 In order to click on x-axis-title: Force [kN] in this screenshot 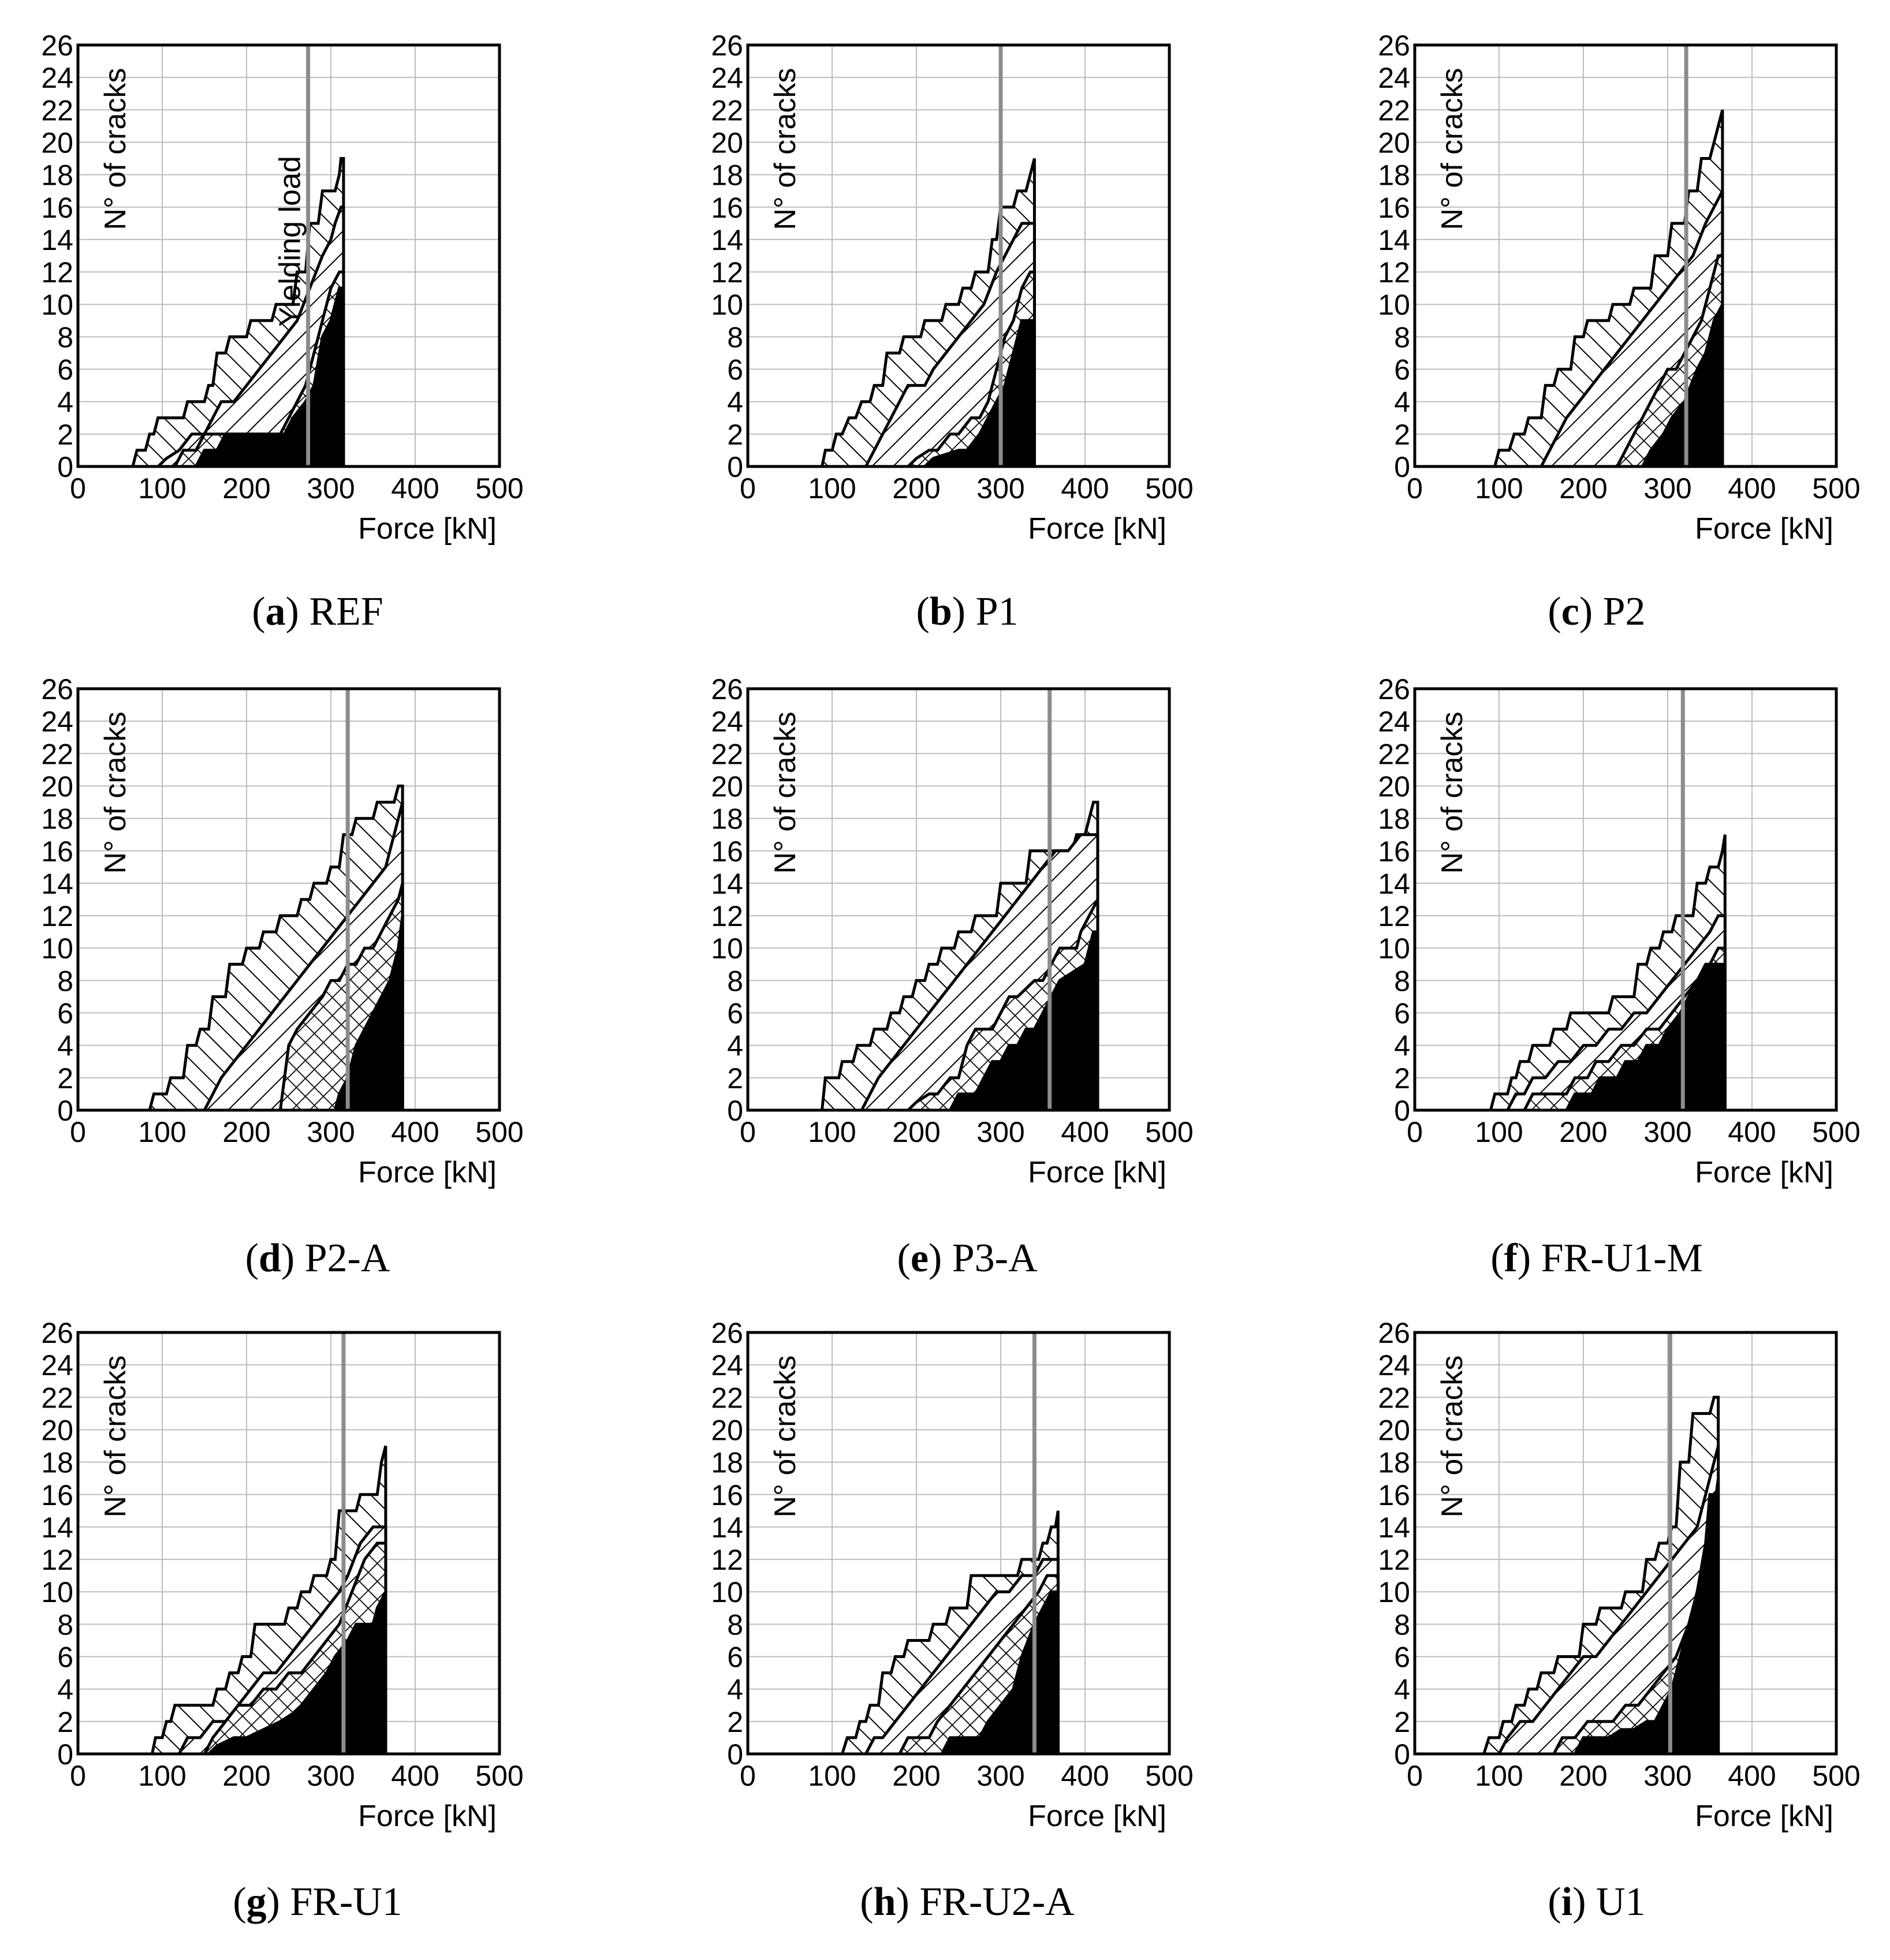, I will do `click(1764, 1816)`.